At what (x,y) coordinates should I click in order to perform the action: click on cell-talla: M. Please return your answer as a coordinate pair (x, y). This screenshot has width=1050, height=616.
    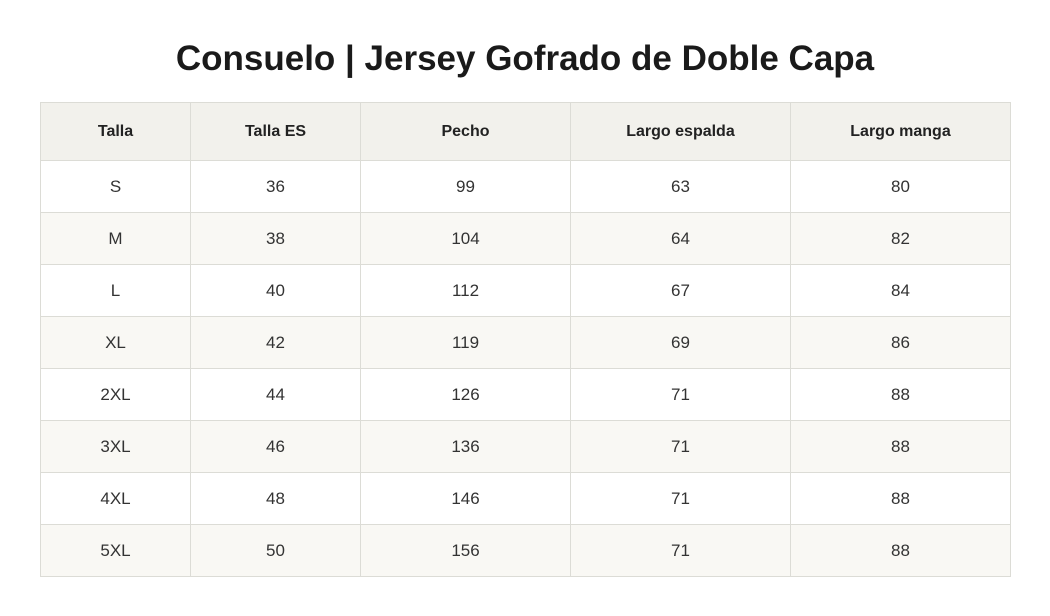
    Looking at the image, I should click on (115, 238).